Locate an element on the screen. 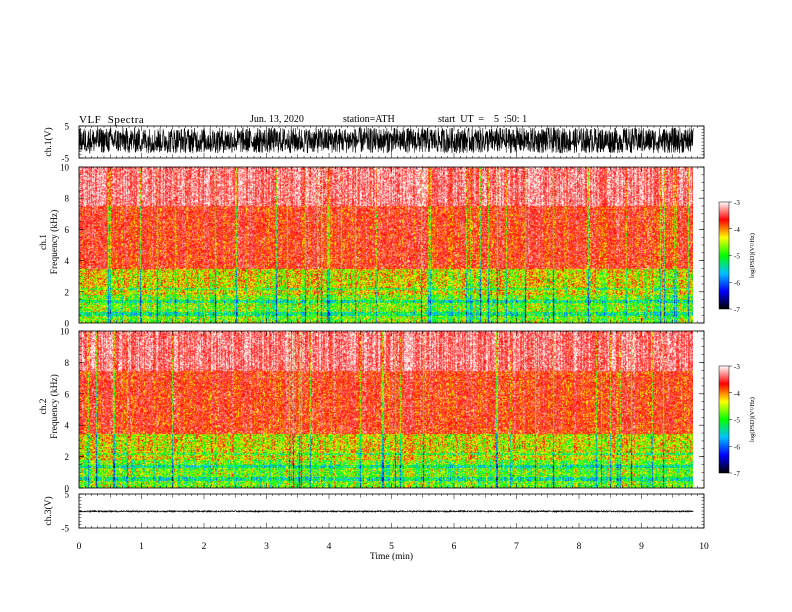 The width and height of the screenshot is (792, 612). start-time-label: start UT = 5 :50: 1 is located at coordinates (483, 119).